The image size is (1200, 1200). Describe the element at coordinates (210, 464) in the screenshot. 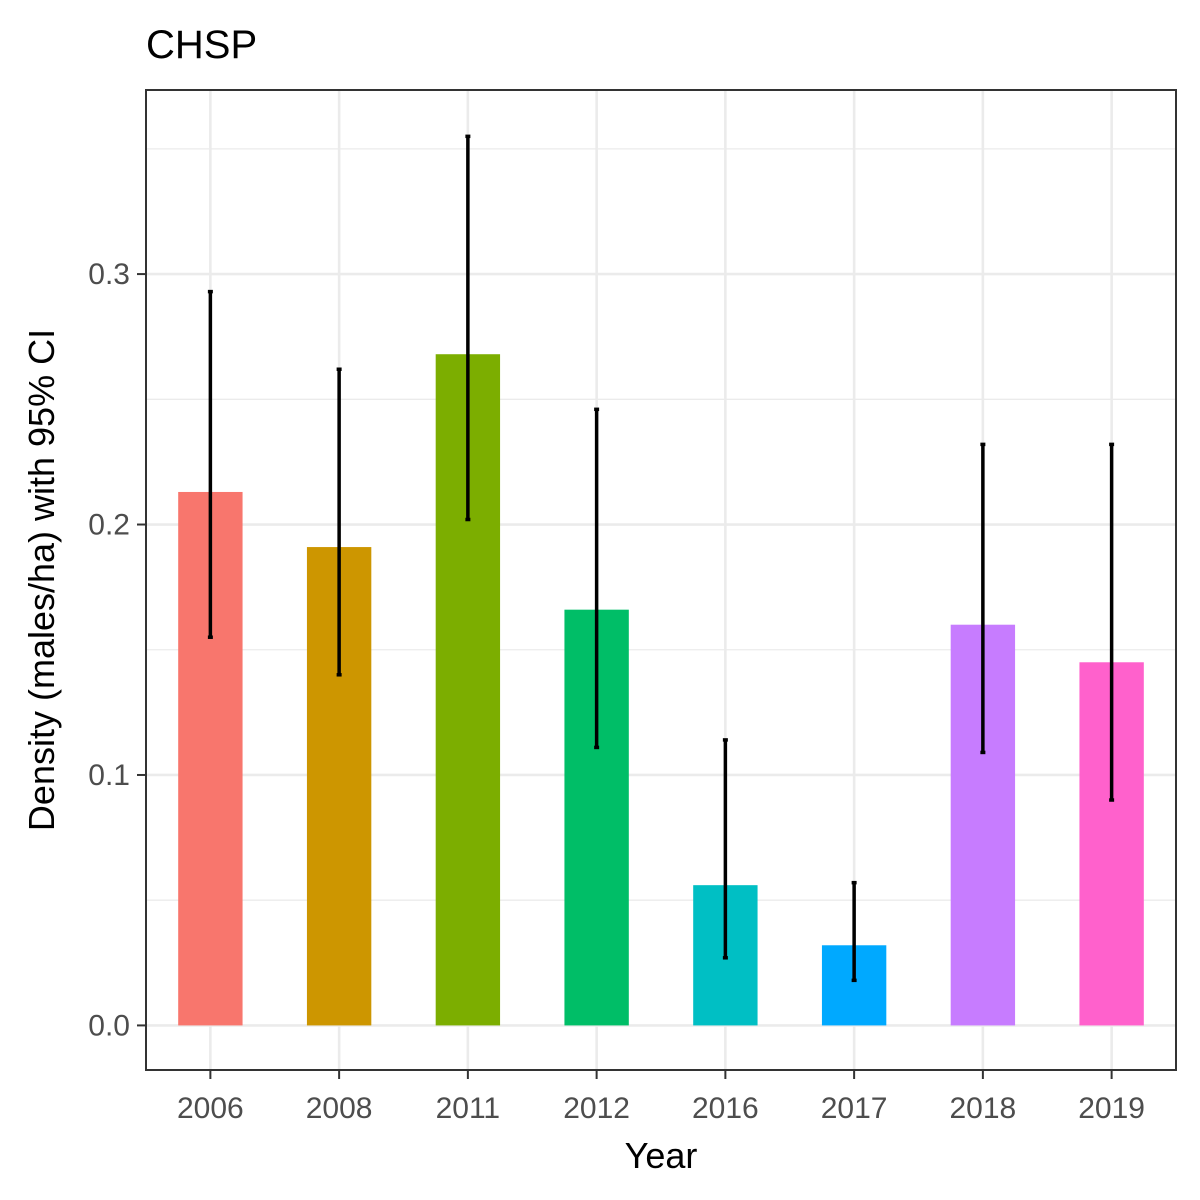

I see `error-bar-2006` at that location.